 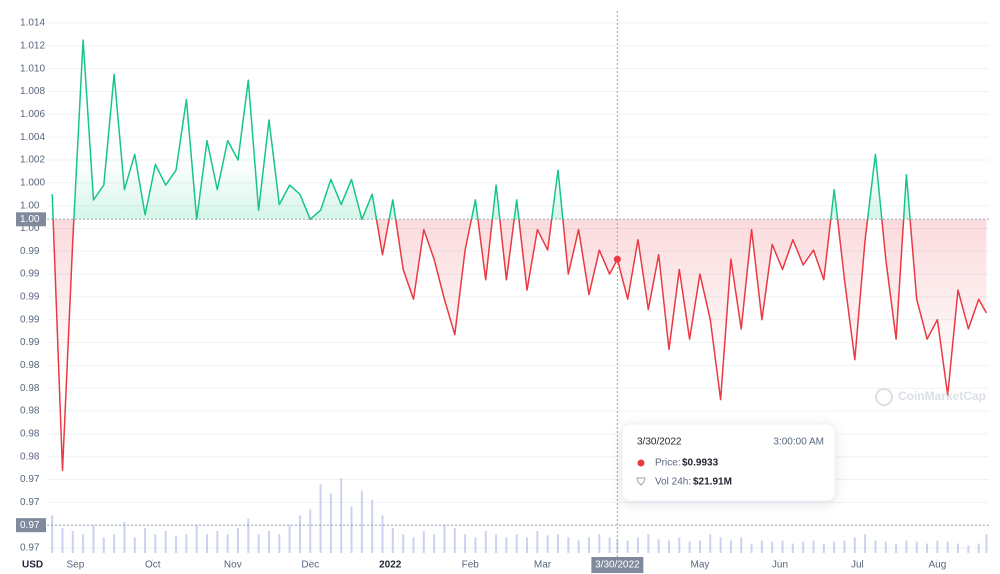 I want to click on y-tick-label: 1.006, so click(x=32, y=114).